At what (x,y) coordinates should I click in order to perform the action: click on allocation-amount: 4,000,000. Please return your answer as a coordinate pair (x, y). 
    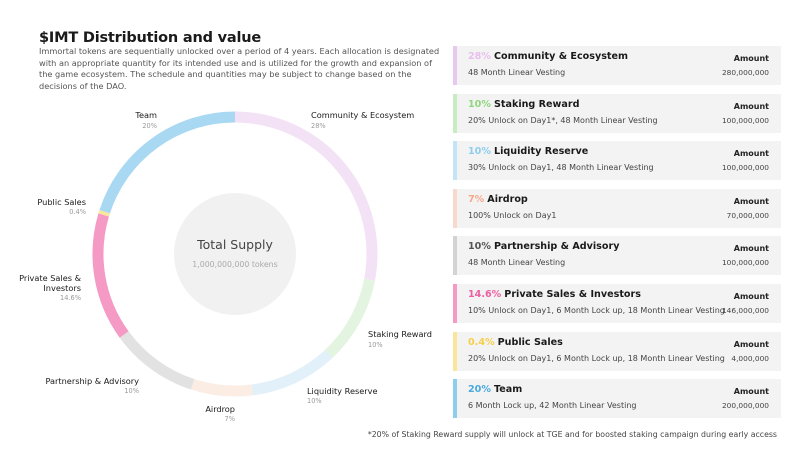
    Looking at the image, I should click on (750, 358).